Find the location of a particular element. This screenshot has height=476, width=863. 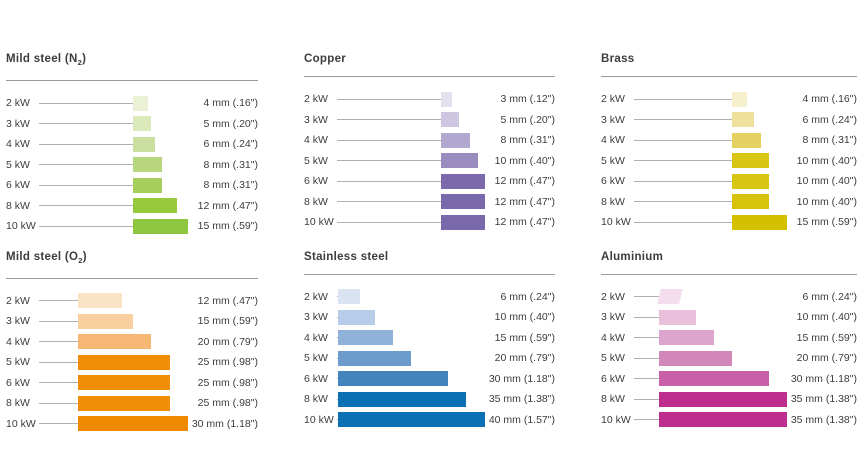

value-label: 6 mm (.24") is located at coordinates (230, 144).